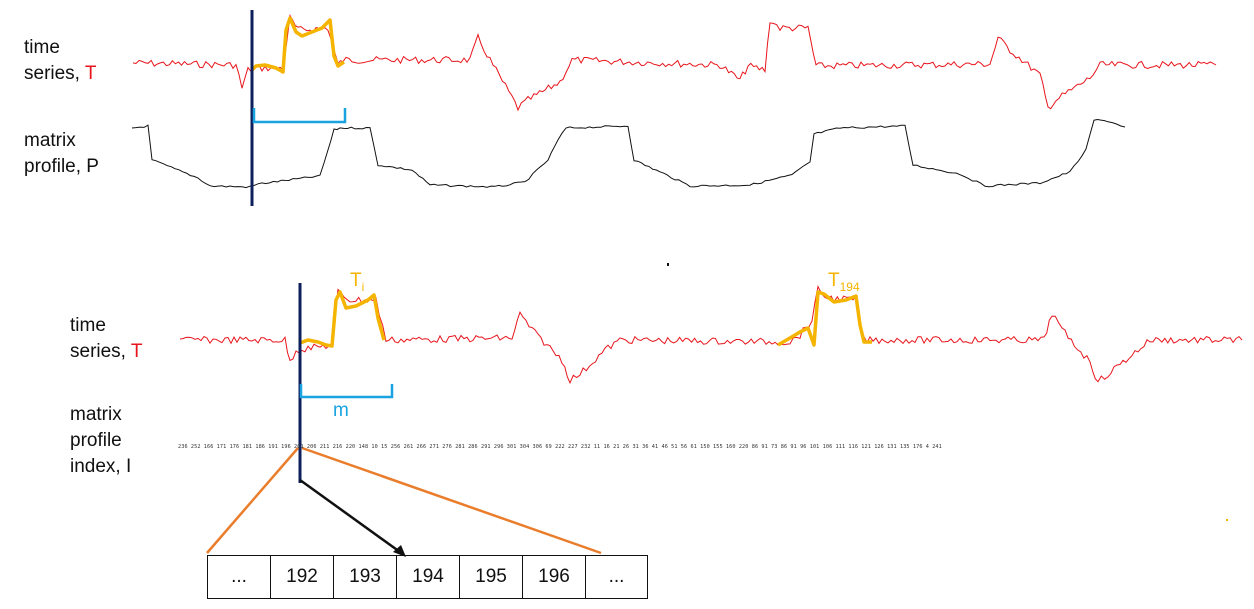 The image size is (1254, 609). What do you see at coordinates (61, 154) in the screenshot?
I see `top-profile-label: matrix profile, P` at bounding box center [61, 154].